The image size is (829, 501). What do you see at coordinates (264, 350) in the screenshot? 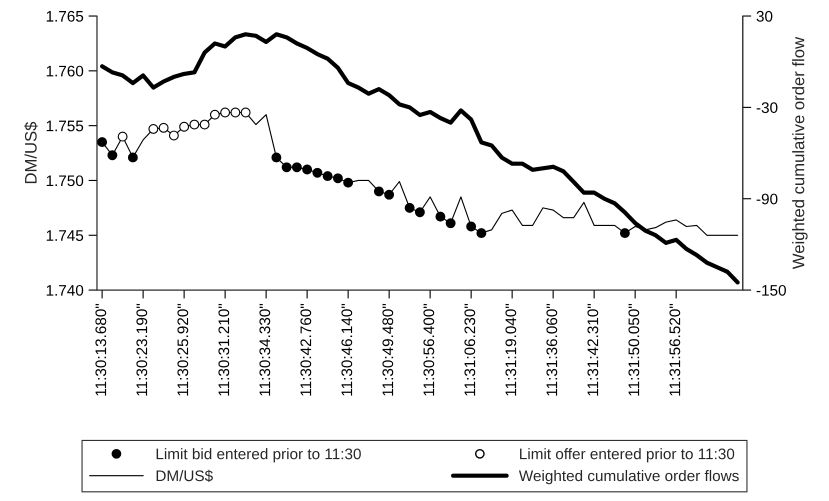
I see `x-tick-label: 11:30:34.330"` at bounding box center [264, 350].